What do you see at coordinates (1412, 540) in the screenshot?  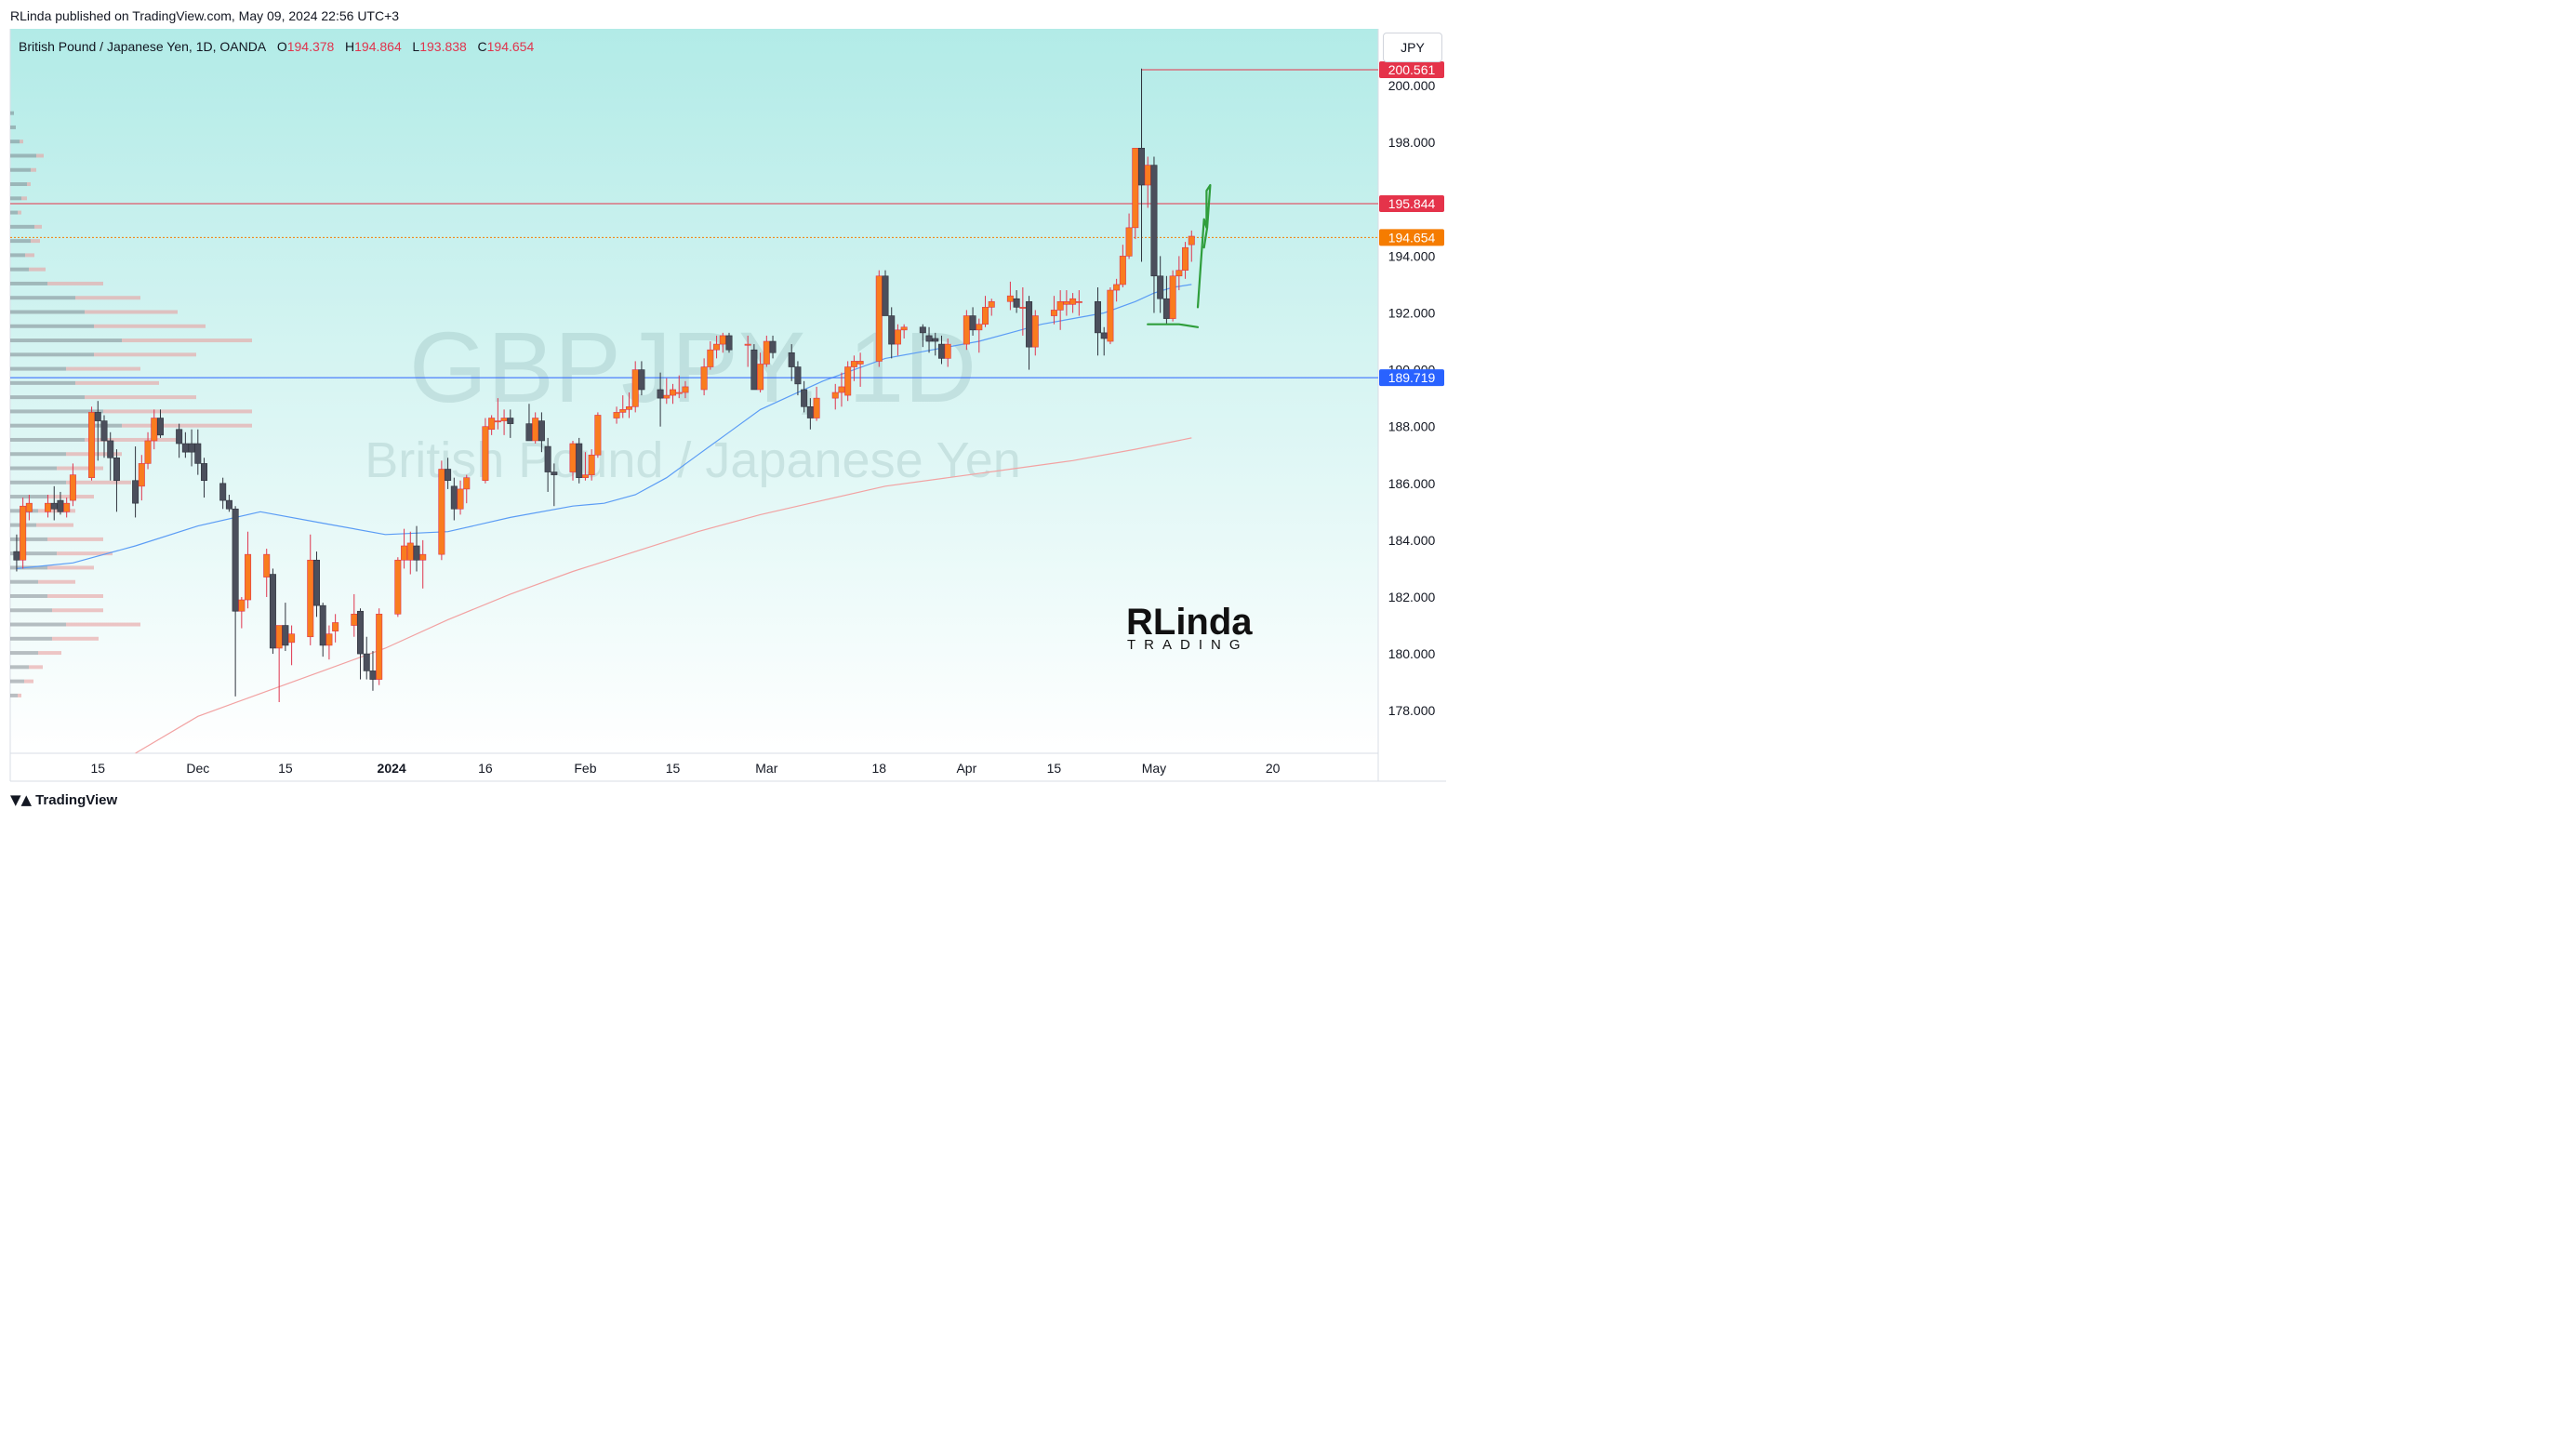 I see `y-tick-label: 184.000` at bounding box center [1412, 540].